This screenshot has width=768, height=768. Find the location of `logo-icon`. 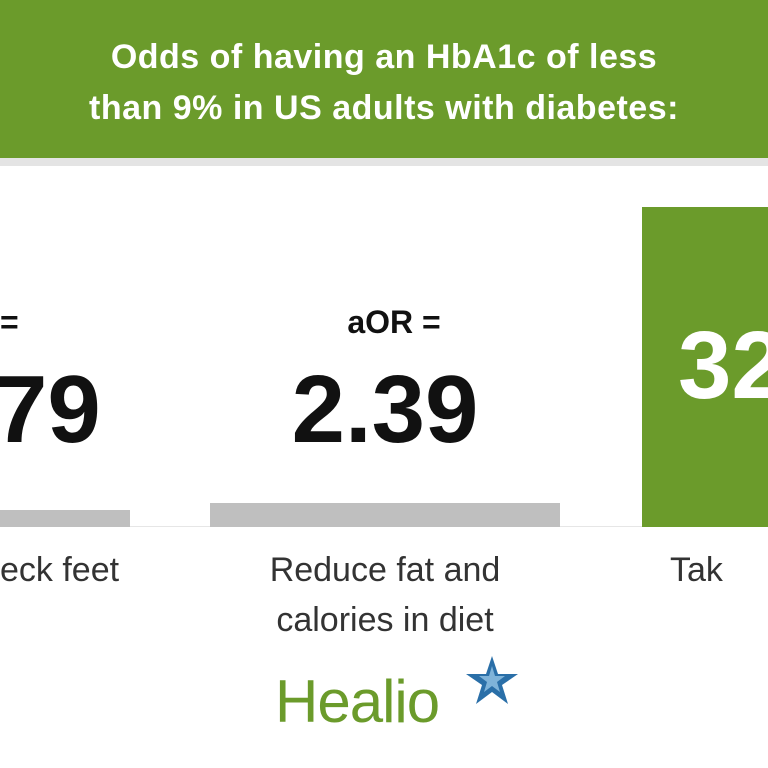

logo-icon is located at coordinates (492, 680).